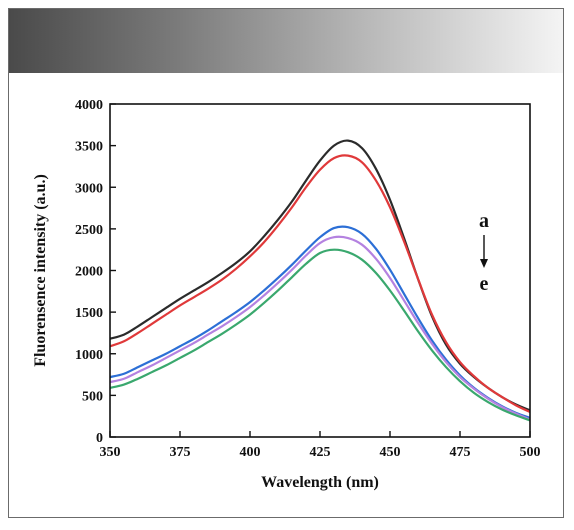 Image resolution: width=574 pixels, height=530 pixels. Describe the element at coordinates (484, 221) in the screenshot. I see `annotation-start-label: a` at that location.